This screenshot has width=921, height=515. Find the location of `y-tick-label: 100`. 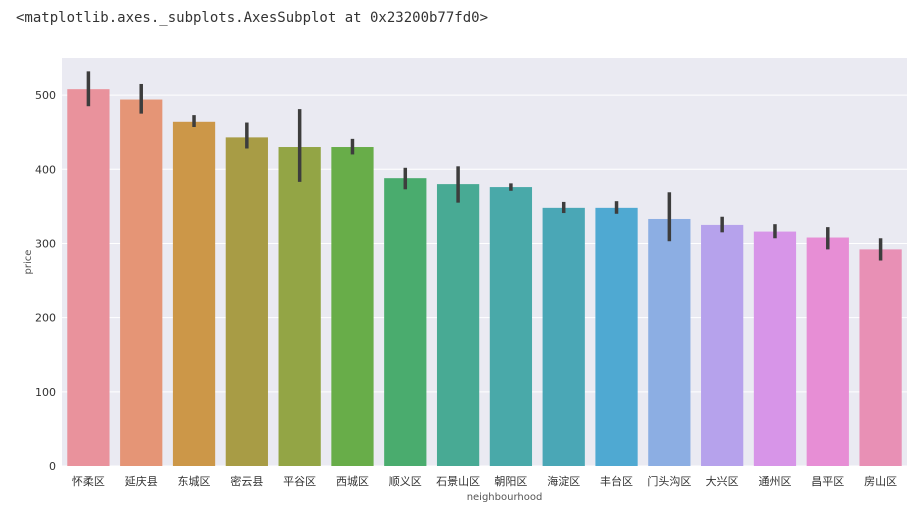

y-tick-label: 100 is located at coordinates (45, 392).